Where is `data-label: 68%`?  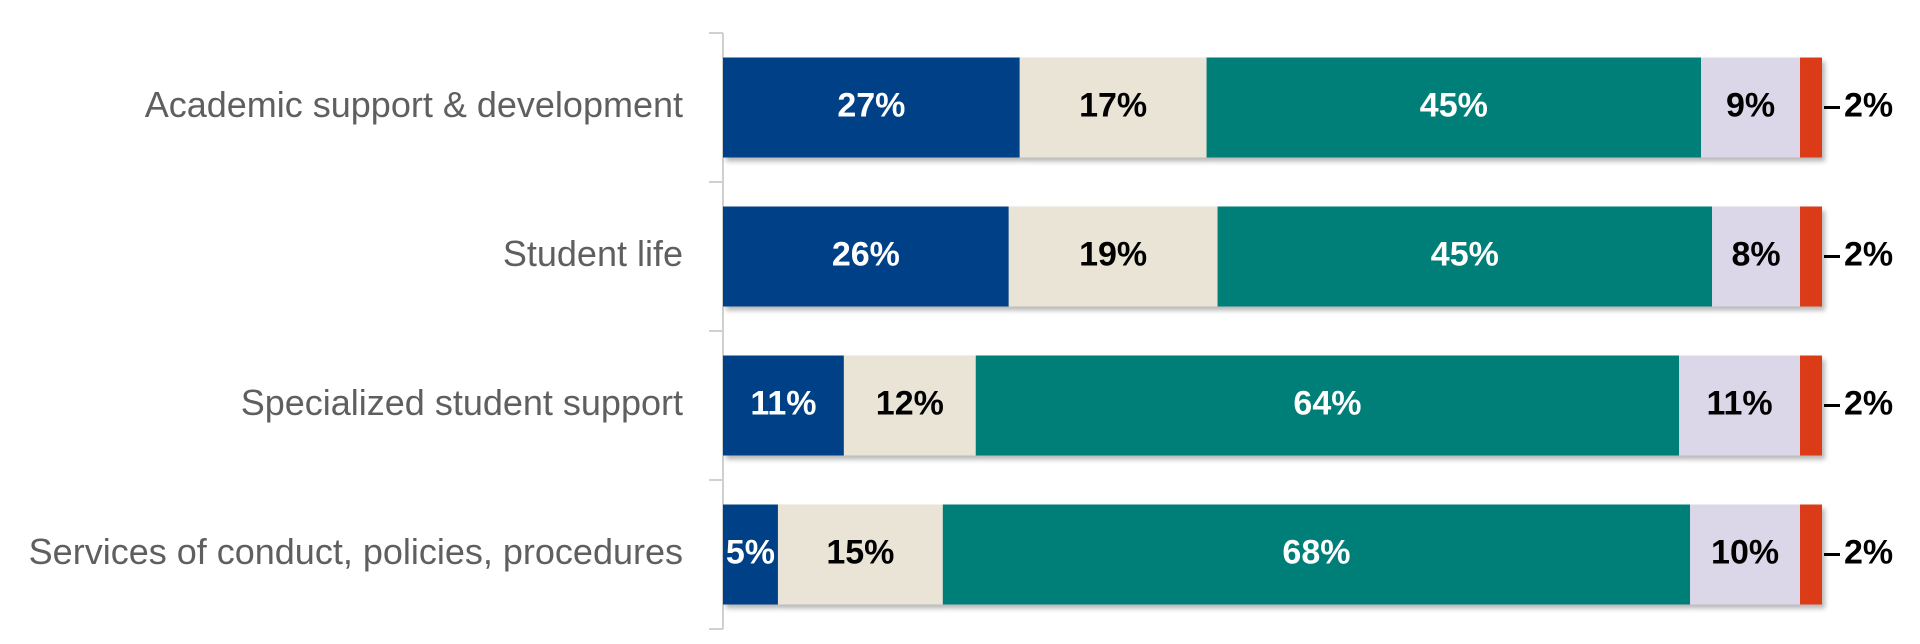 data-label: 68% is located at coordinates (1316, 552).